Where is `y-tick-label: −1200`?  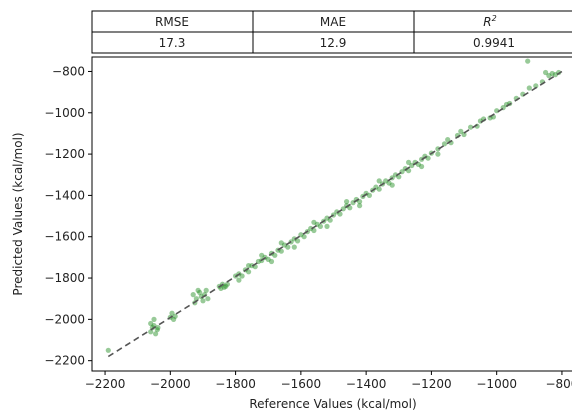
y-tick-label: −1200 is located at coordinates (64, 154).